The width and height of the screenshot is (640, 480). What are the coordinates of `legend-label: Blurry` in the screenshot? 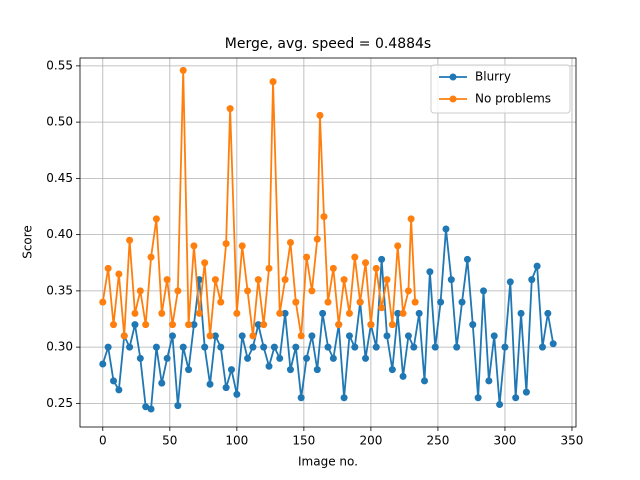 It's located at (493, 77).